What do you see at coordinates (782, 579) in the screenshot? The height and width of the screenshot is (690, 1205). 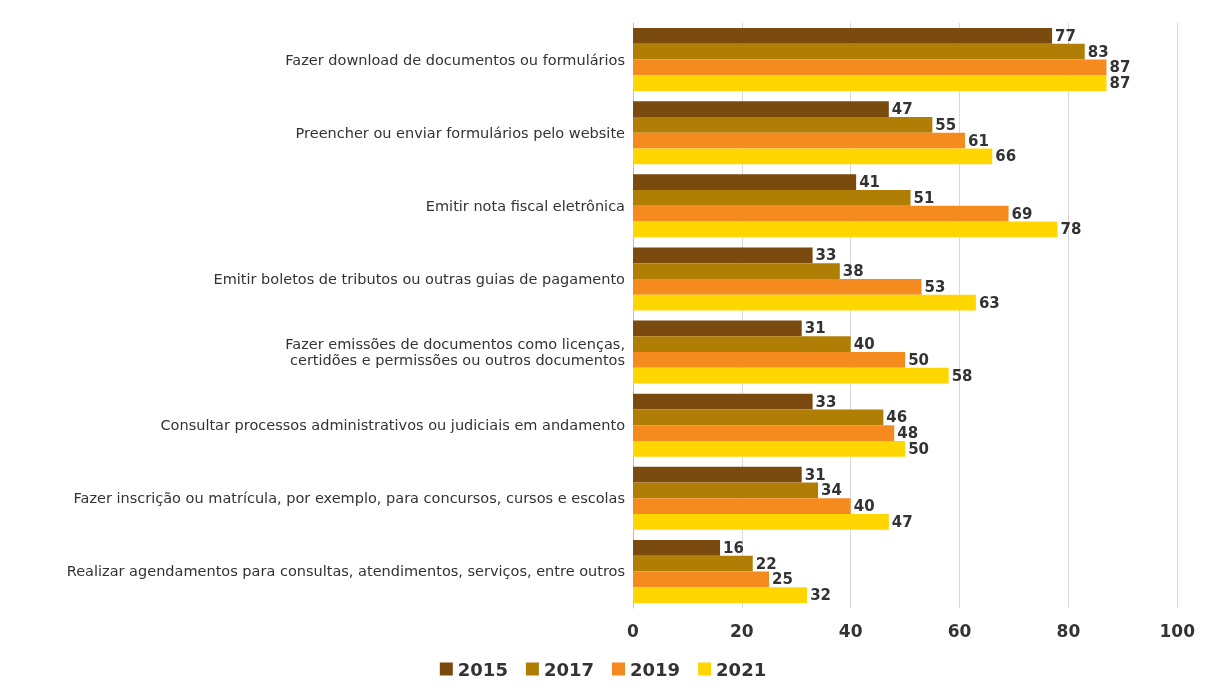 I see `data-label: 25` at bounding box center [782, 579].